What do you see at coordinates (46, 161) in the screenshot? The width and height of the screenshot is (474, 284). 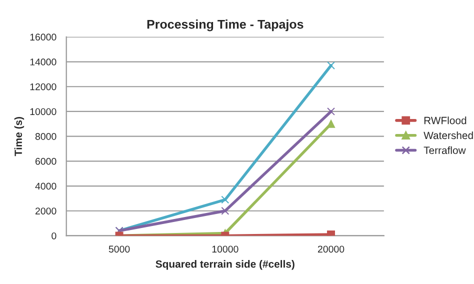 I see `y-tick-label: 6000` at bounding box center [46, 161].